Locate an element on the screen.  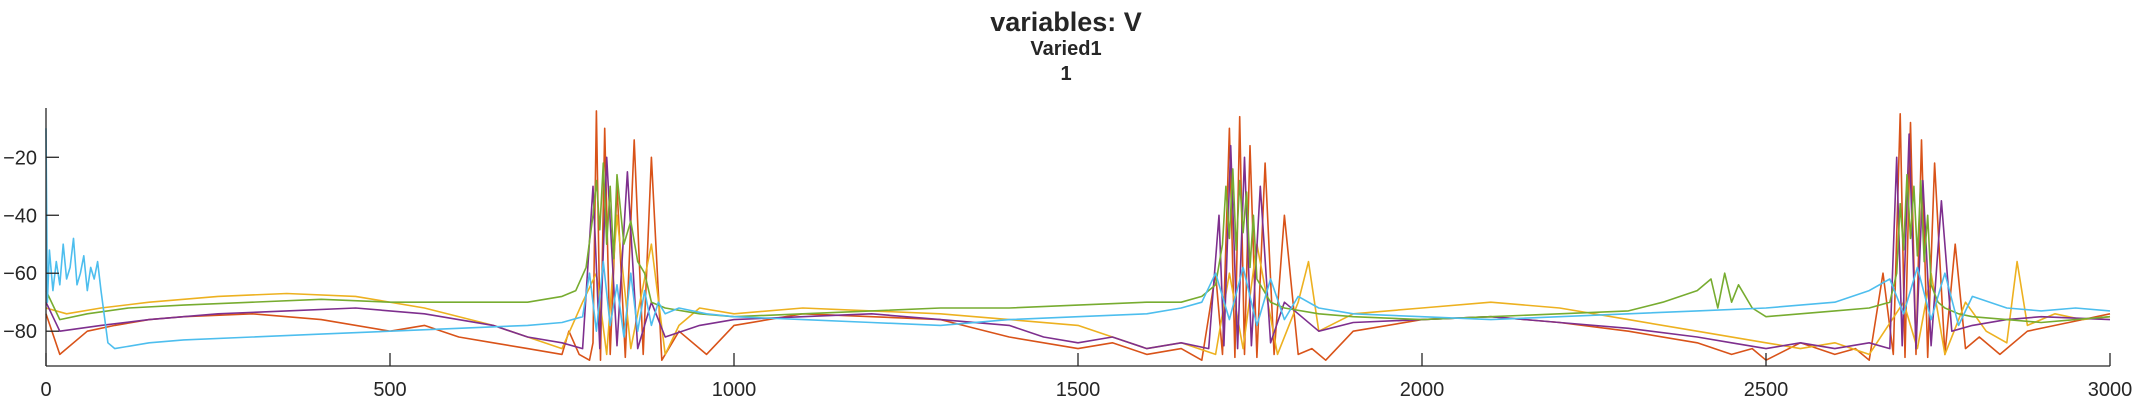
x-tick-label: 3000 is located at coordinates (2110, 389).